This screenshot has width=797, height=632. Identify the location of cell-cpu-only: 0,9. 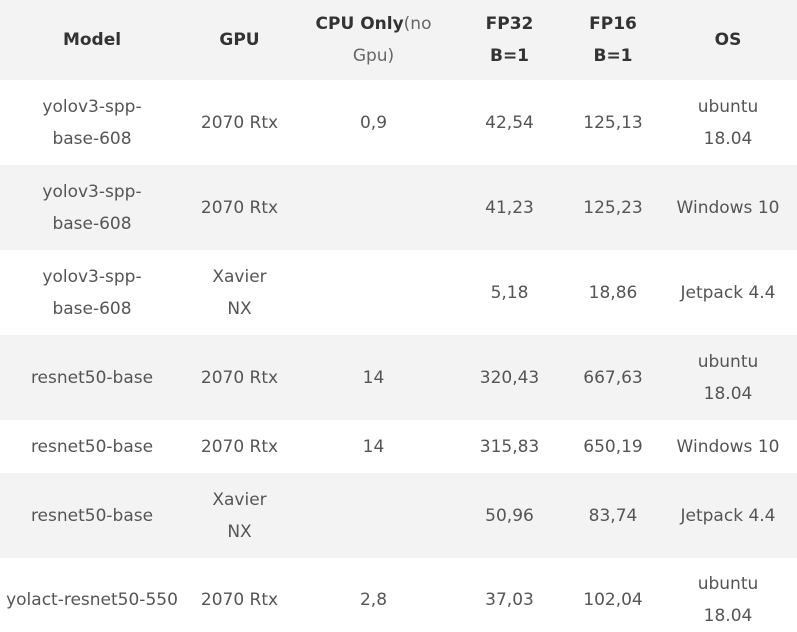
(373, 122).